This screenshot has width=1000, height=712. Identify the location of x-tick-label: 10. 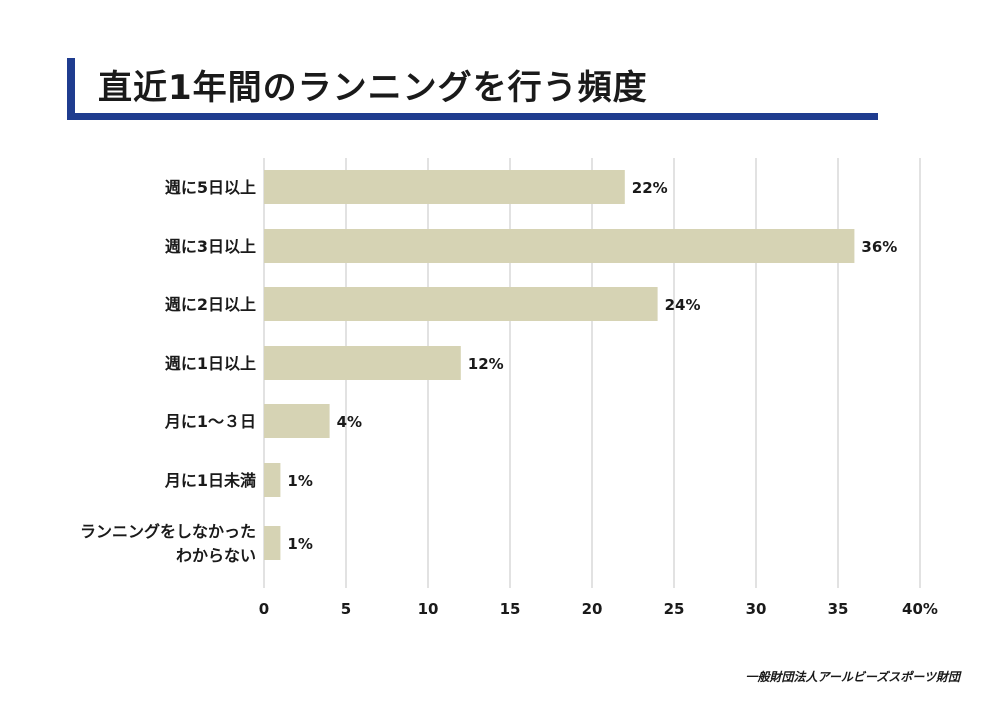
(428, 609).